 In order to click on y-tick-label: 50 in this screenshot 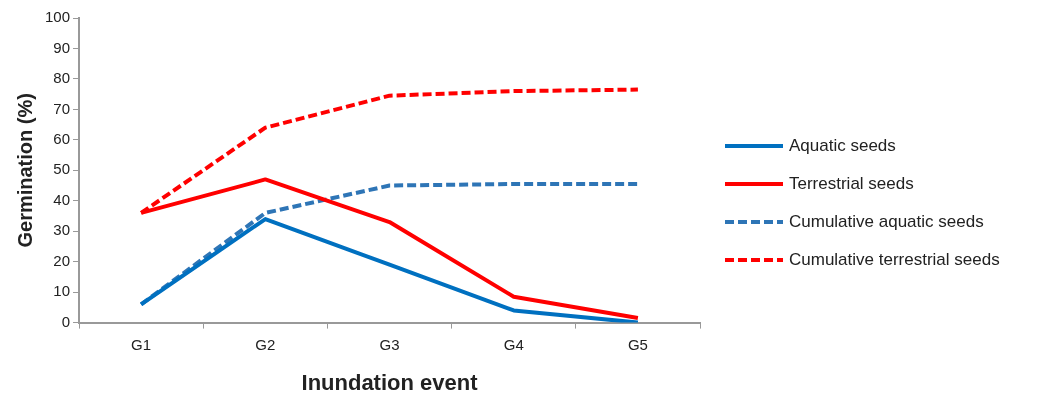, I will do `click(62, 169)`.